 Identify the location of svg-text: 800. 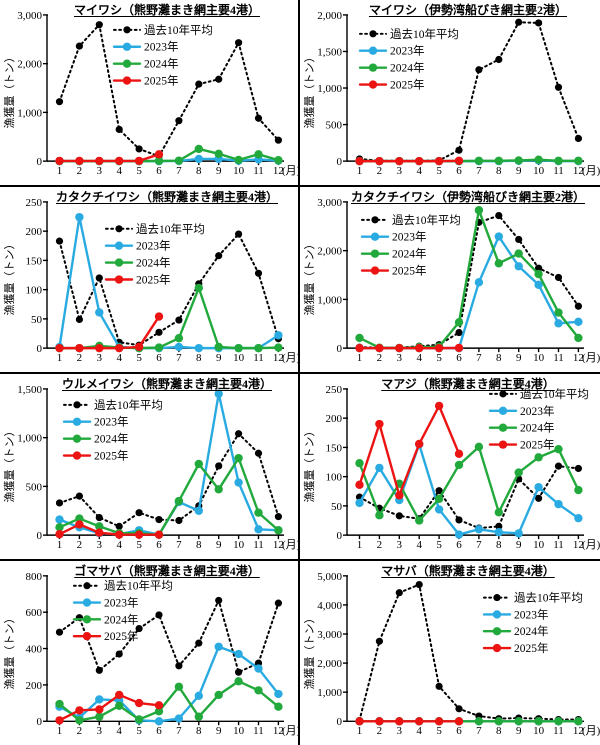
(34, 577).